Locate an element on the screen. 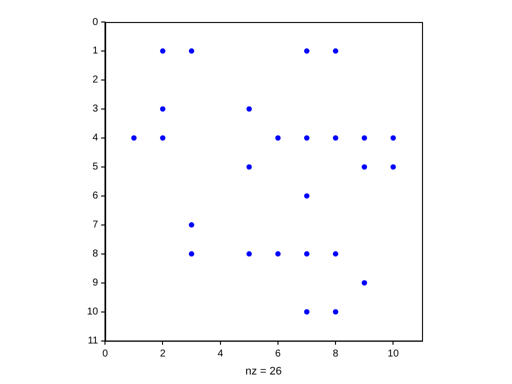  y-tick-label: 5 is located at coordinates (95, 167).